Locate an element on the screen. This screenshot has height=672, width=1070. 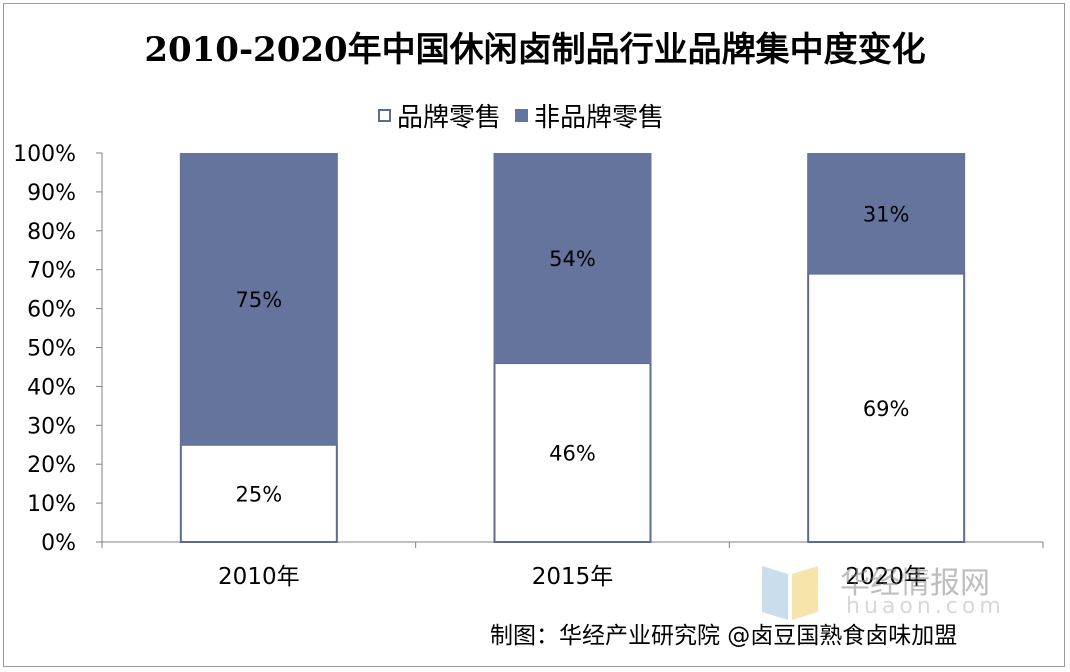
legend-label-brand: 品牌零售 is located at coordinates (449, 117).